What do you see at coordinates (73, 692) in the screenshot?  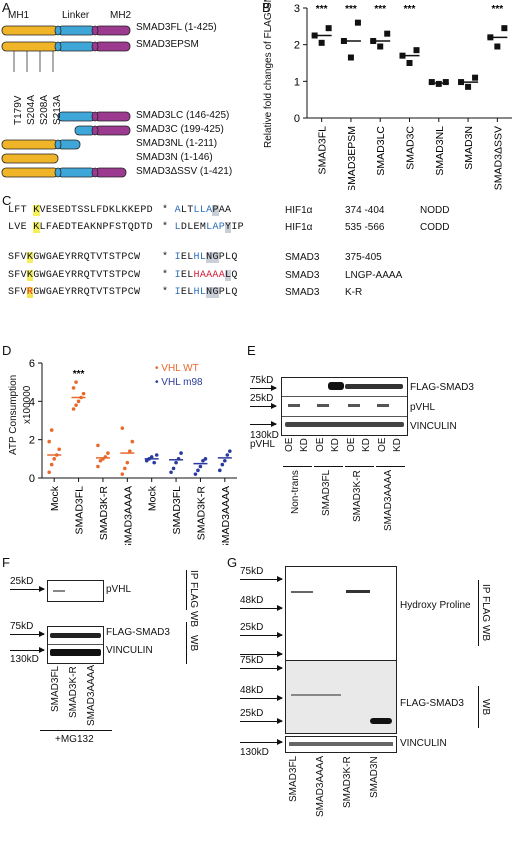 I see `lane-label: SMAD3K-R` at bounding box center [73, 692].